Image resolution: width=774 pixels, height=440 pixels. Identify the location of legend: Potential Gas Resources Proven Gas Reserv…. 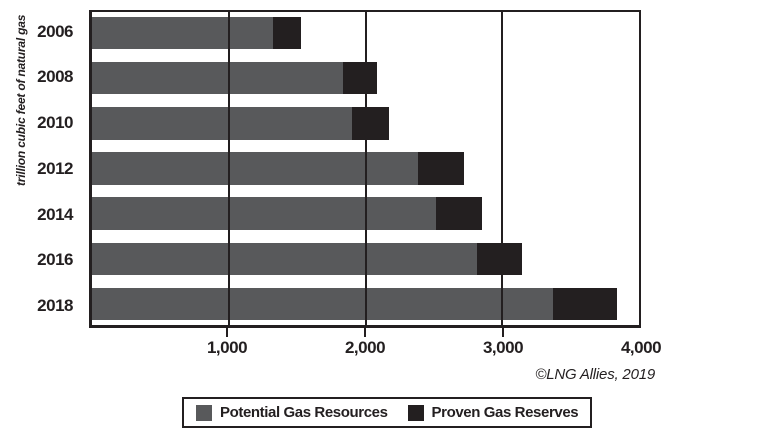
(387, 412).